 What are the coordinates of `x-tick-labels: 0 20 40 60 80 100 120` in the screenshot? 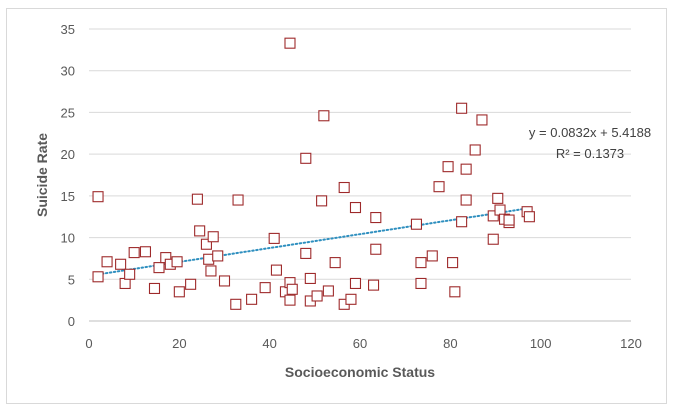 It's located at (363, 343).